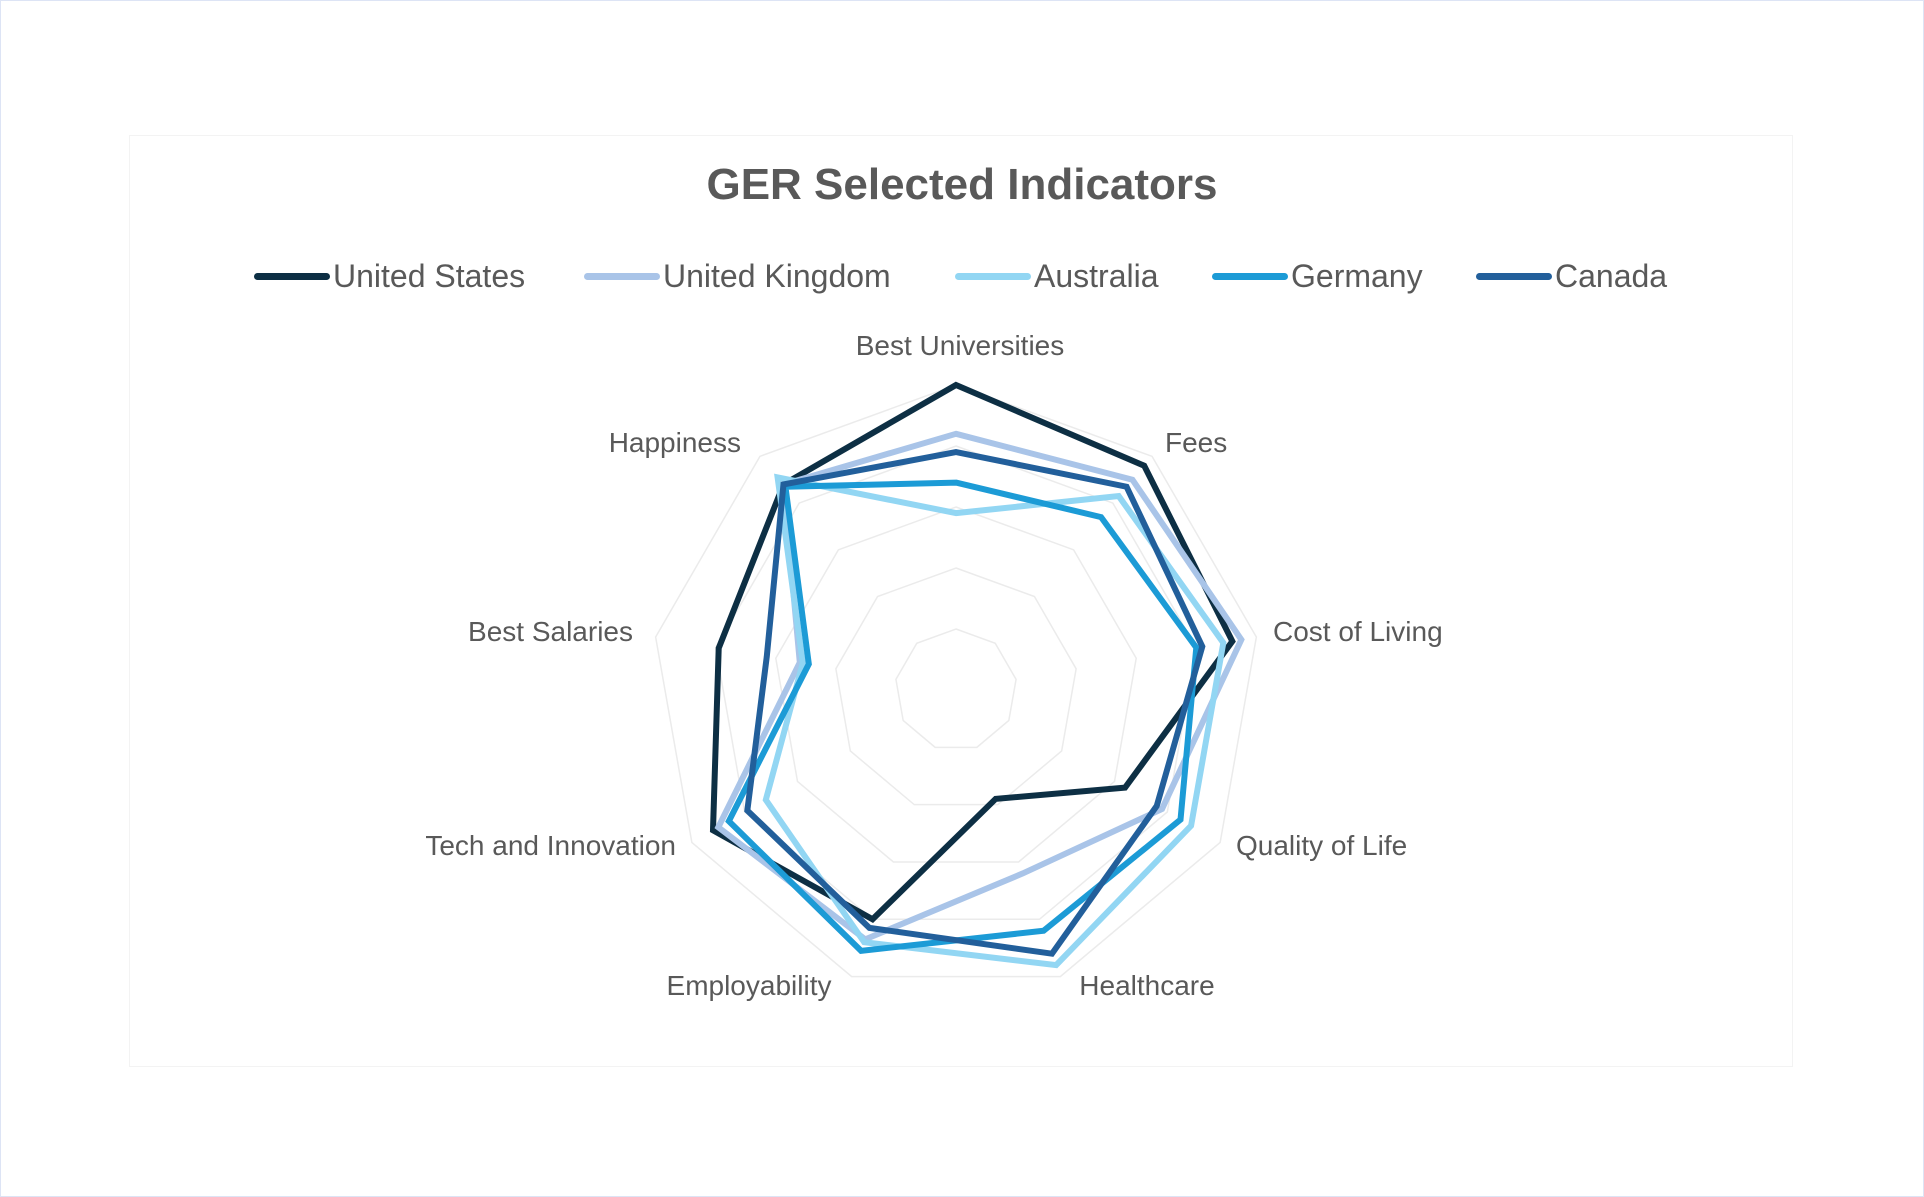 The height and width of the screenshot is (1197, 1924). What do you see at coordinates (1146, 985) in the screenshot?
I see `axis-label-healthcare: Healthcare` at bounding box center [1146, 985].